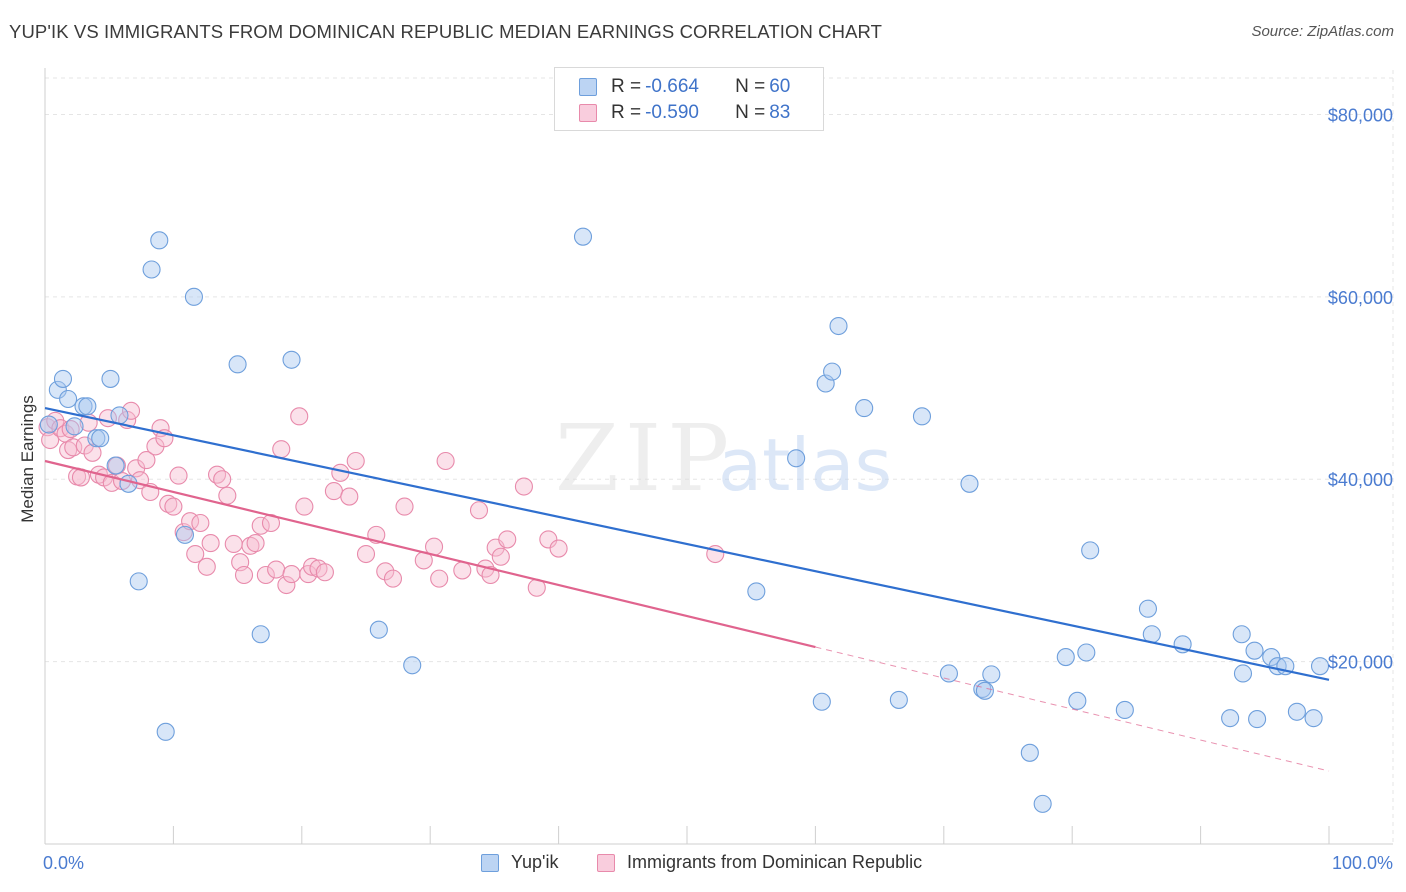 This screenshot has height=892, width=1406. I want to click on watermark-atlas: atlas, so click(805, 465).